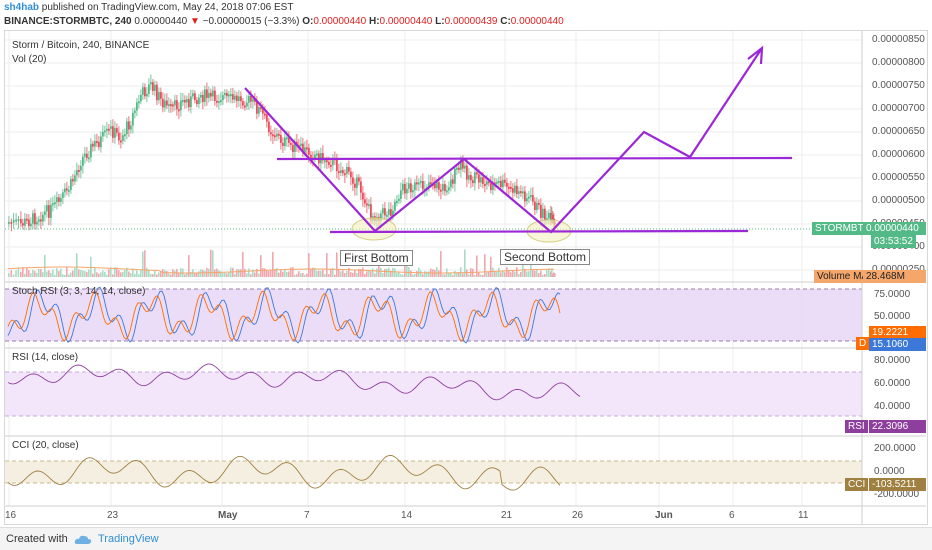 The height and width of the screenshot is (550, 932). Describe the element at coordinates (537, 21) in the screenshot. I see `close-value: 0.00000440` at that location.